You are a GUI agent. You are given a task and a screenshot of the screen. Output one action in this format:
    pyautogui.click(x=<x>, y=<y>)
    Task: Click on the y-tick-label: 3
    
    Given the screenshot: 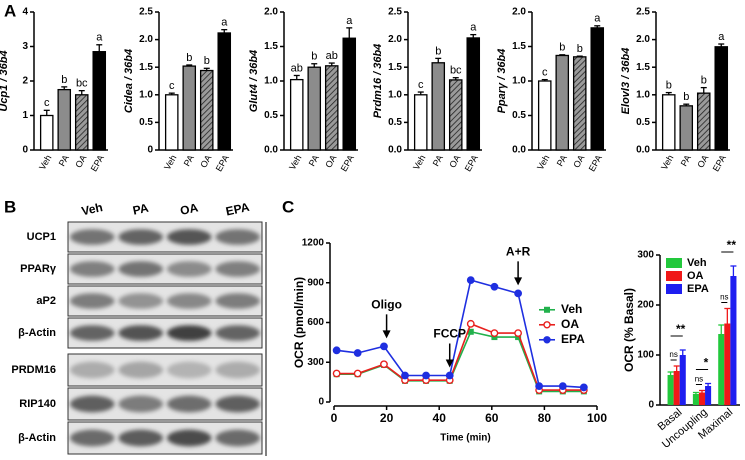 What is the action you would take?
    pyautogui.click(x=25, y=46)
    